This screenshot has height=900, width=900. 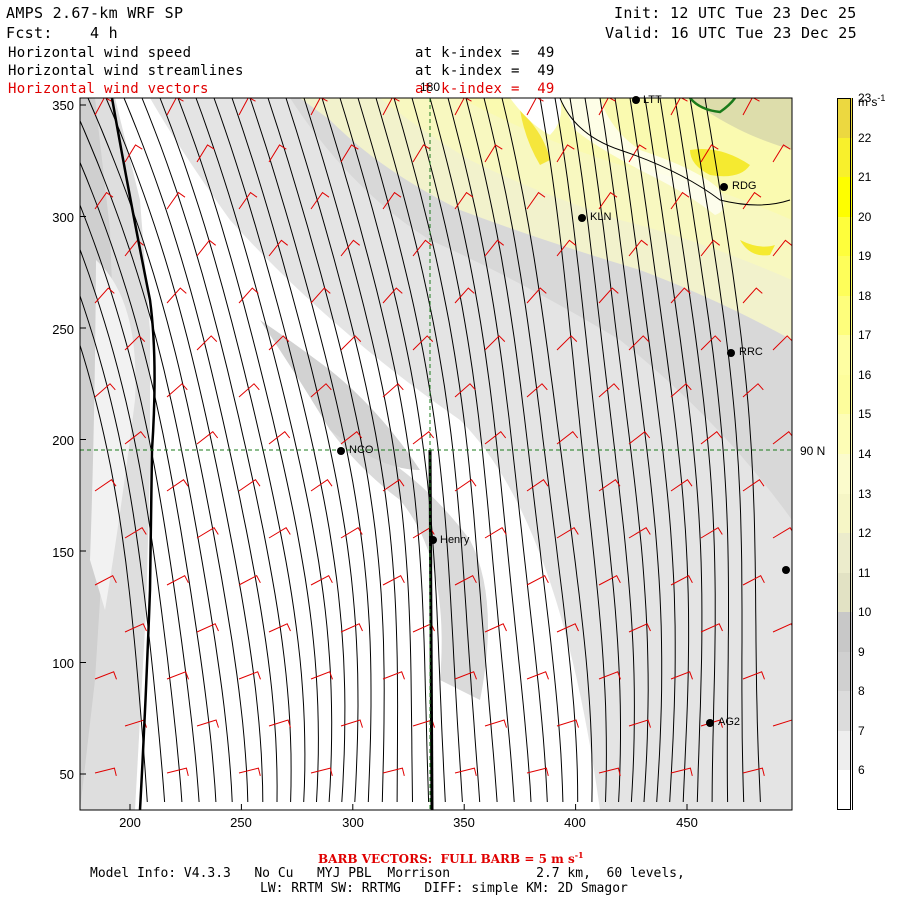 I want to click on x-tick-label: 400, so click(x=575, y=822).